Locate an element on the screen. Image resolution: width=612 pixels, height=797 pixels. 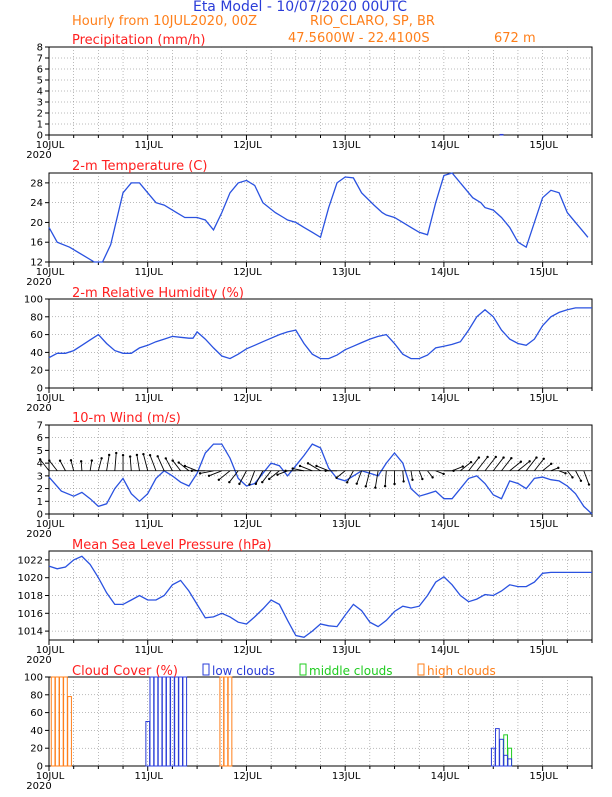
mslp-ytick-label: 1018 is located at coordinates (30, 596).